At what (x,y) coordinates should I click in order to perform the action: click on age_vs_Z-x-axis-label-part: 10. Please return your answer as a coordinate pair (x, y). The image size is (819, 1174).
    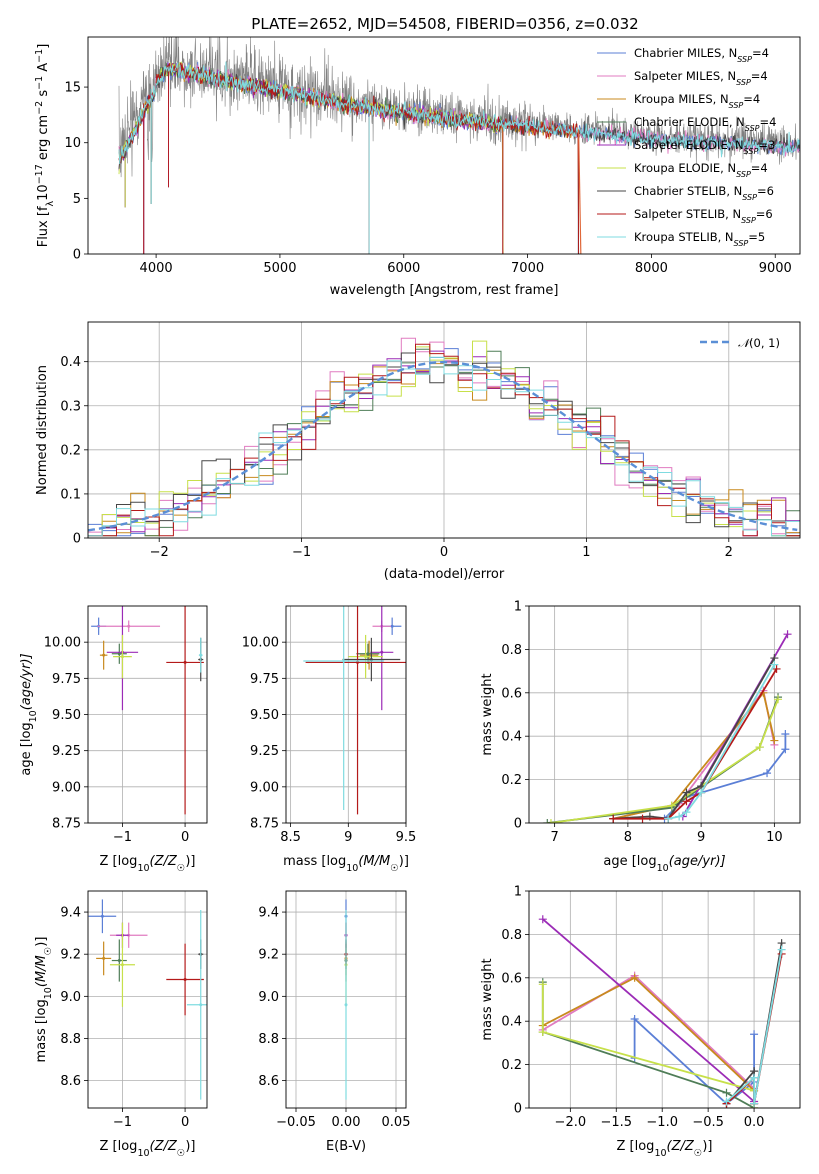
    Looking at the image, I should click on (143, 868).